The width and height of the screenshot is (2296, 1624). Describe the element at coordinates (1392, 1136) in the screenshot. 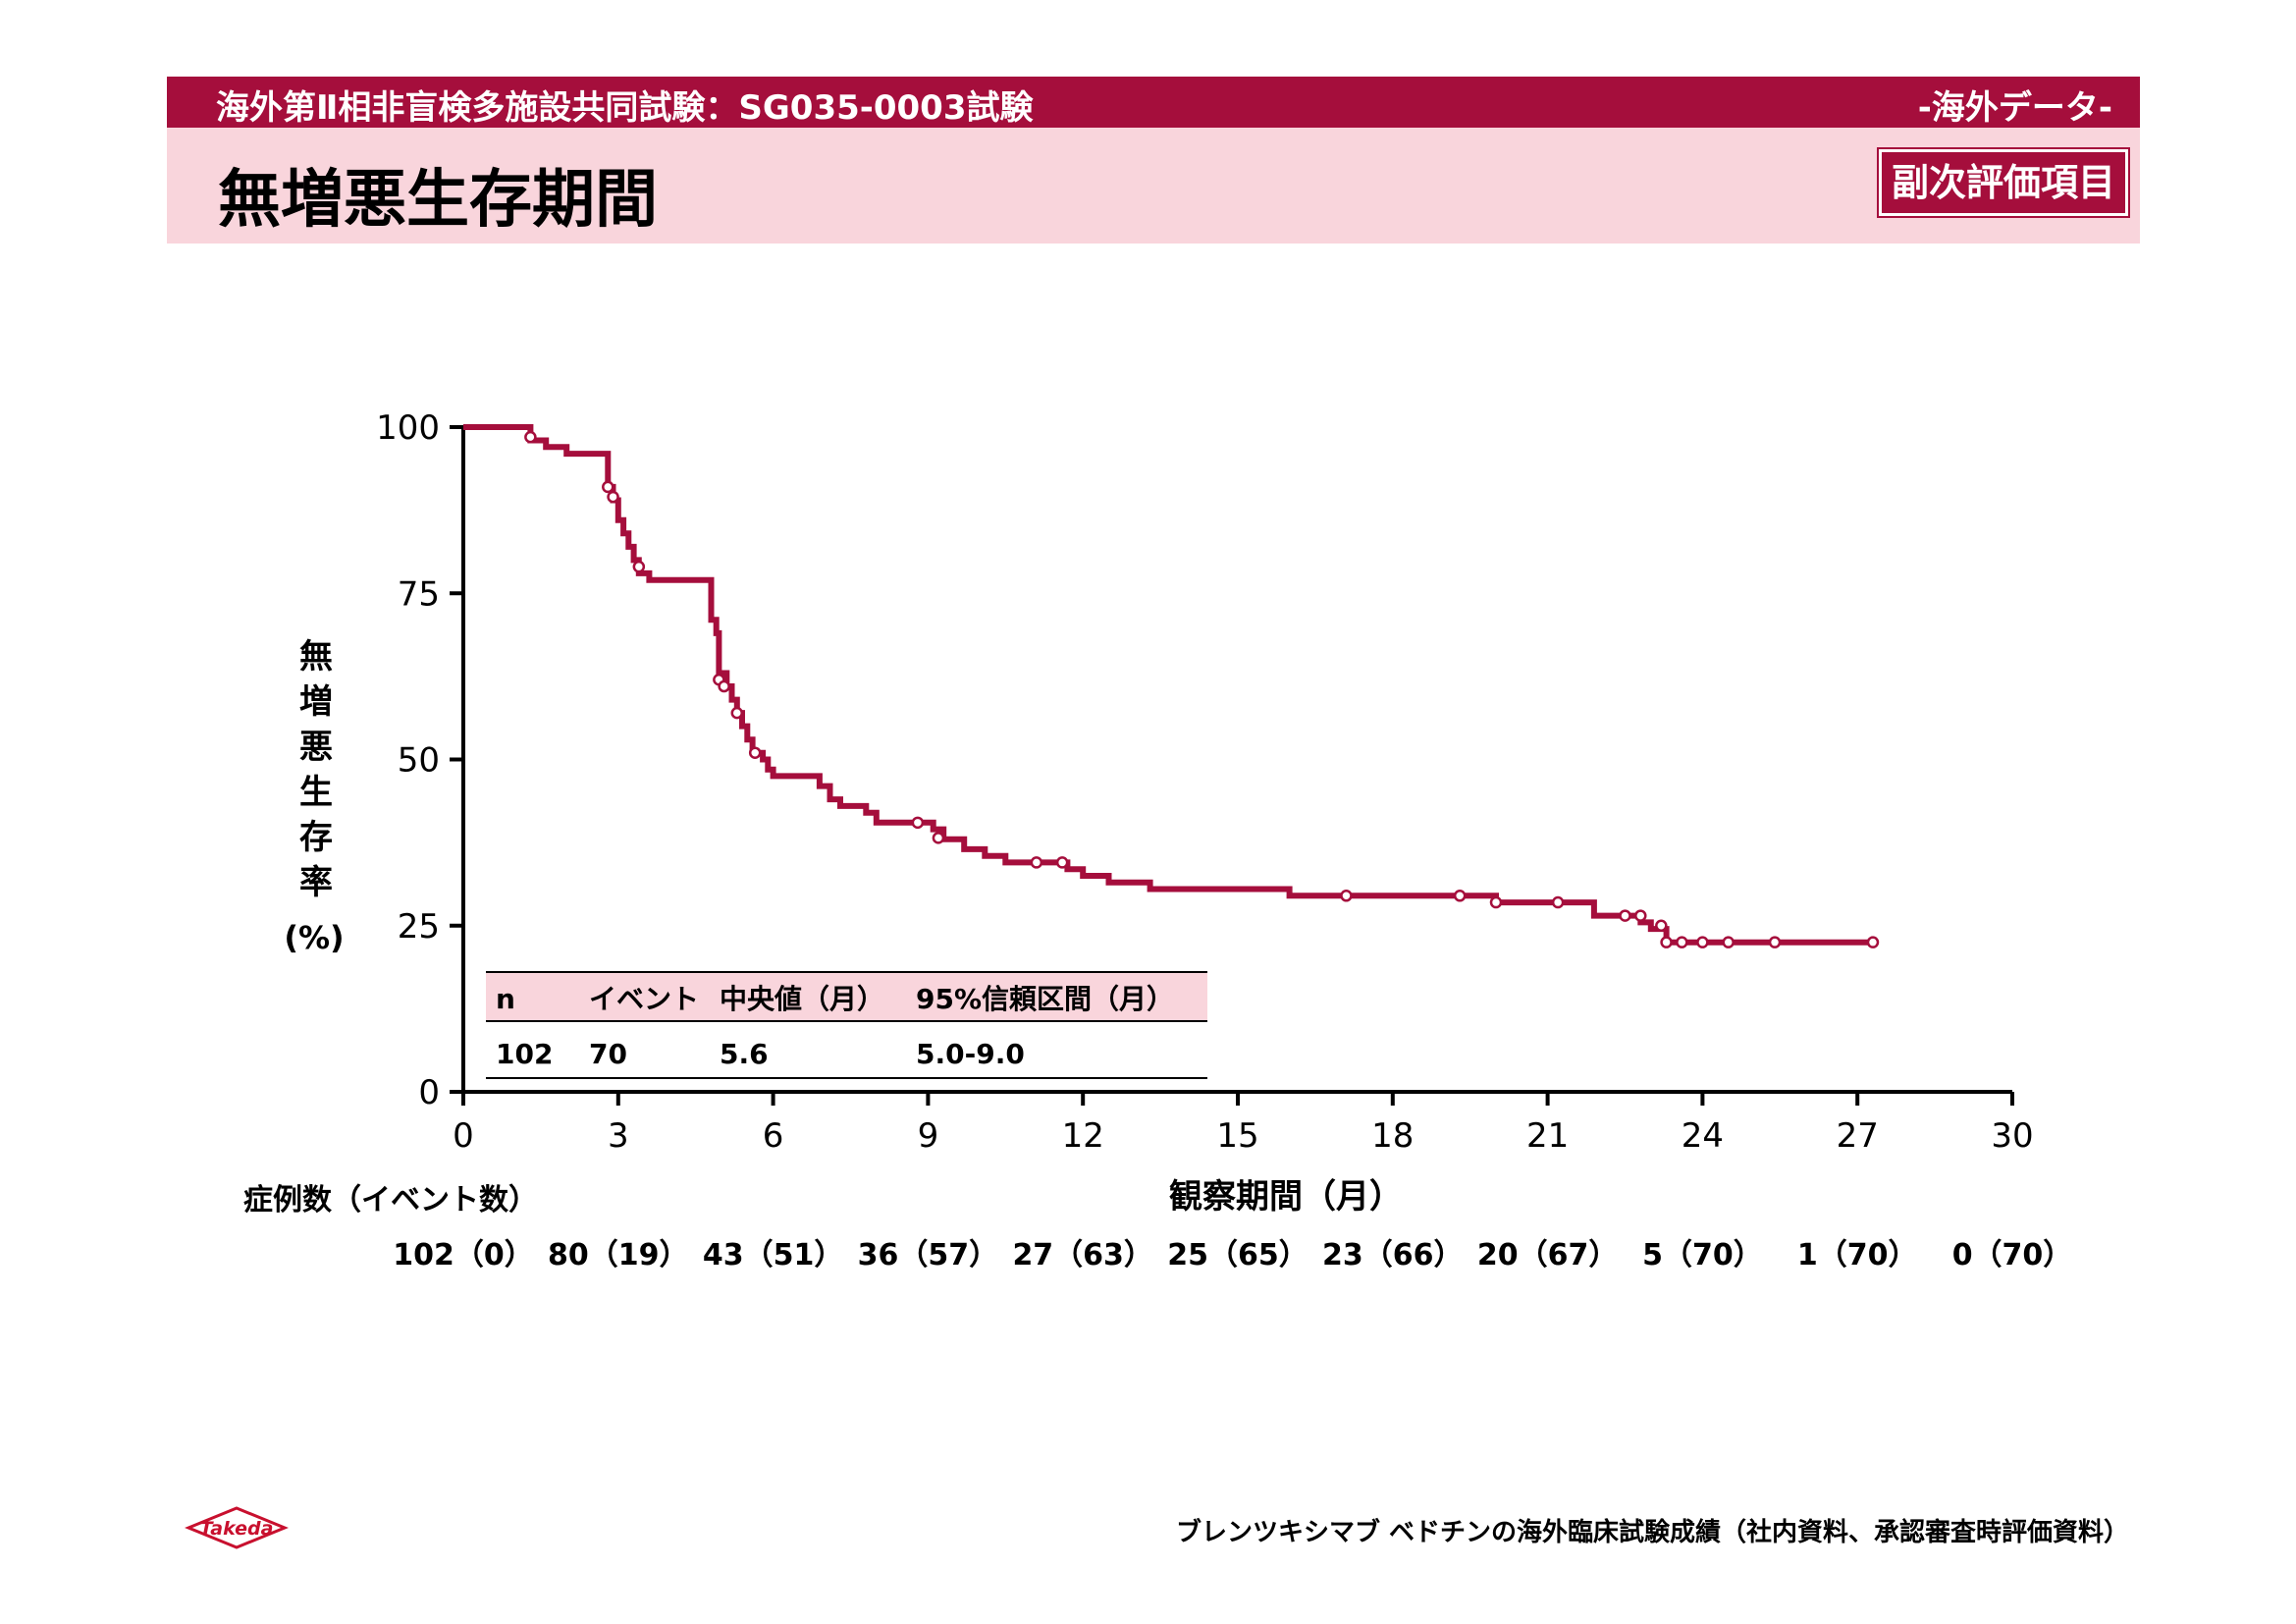

I see `x-tick-label: 18` at that location.